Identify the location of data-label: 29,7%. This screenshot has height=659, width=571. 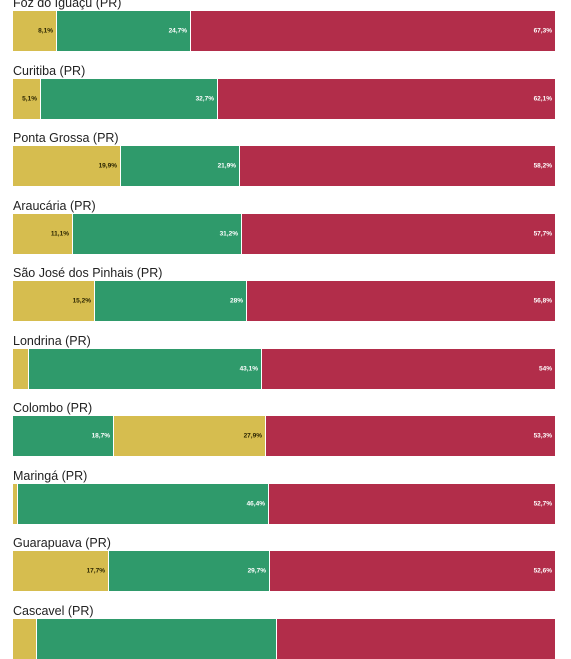
(256, 571).